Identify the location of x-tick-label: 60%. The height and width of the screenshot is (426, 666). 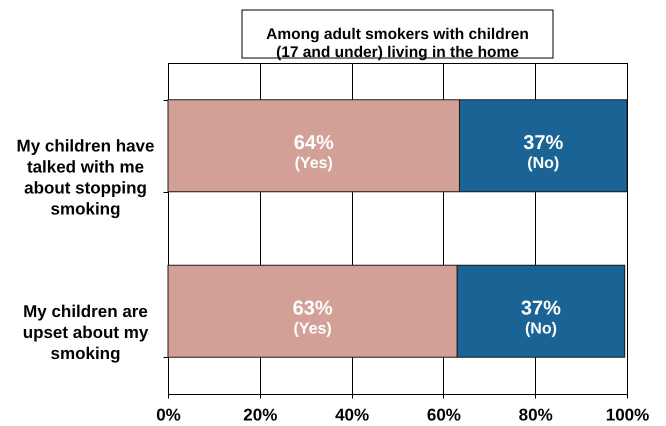
(443, 415).